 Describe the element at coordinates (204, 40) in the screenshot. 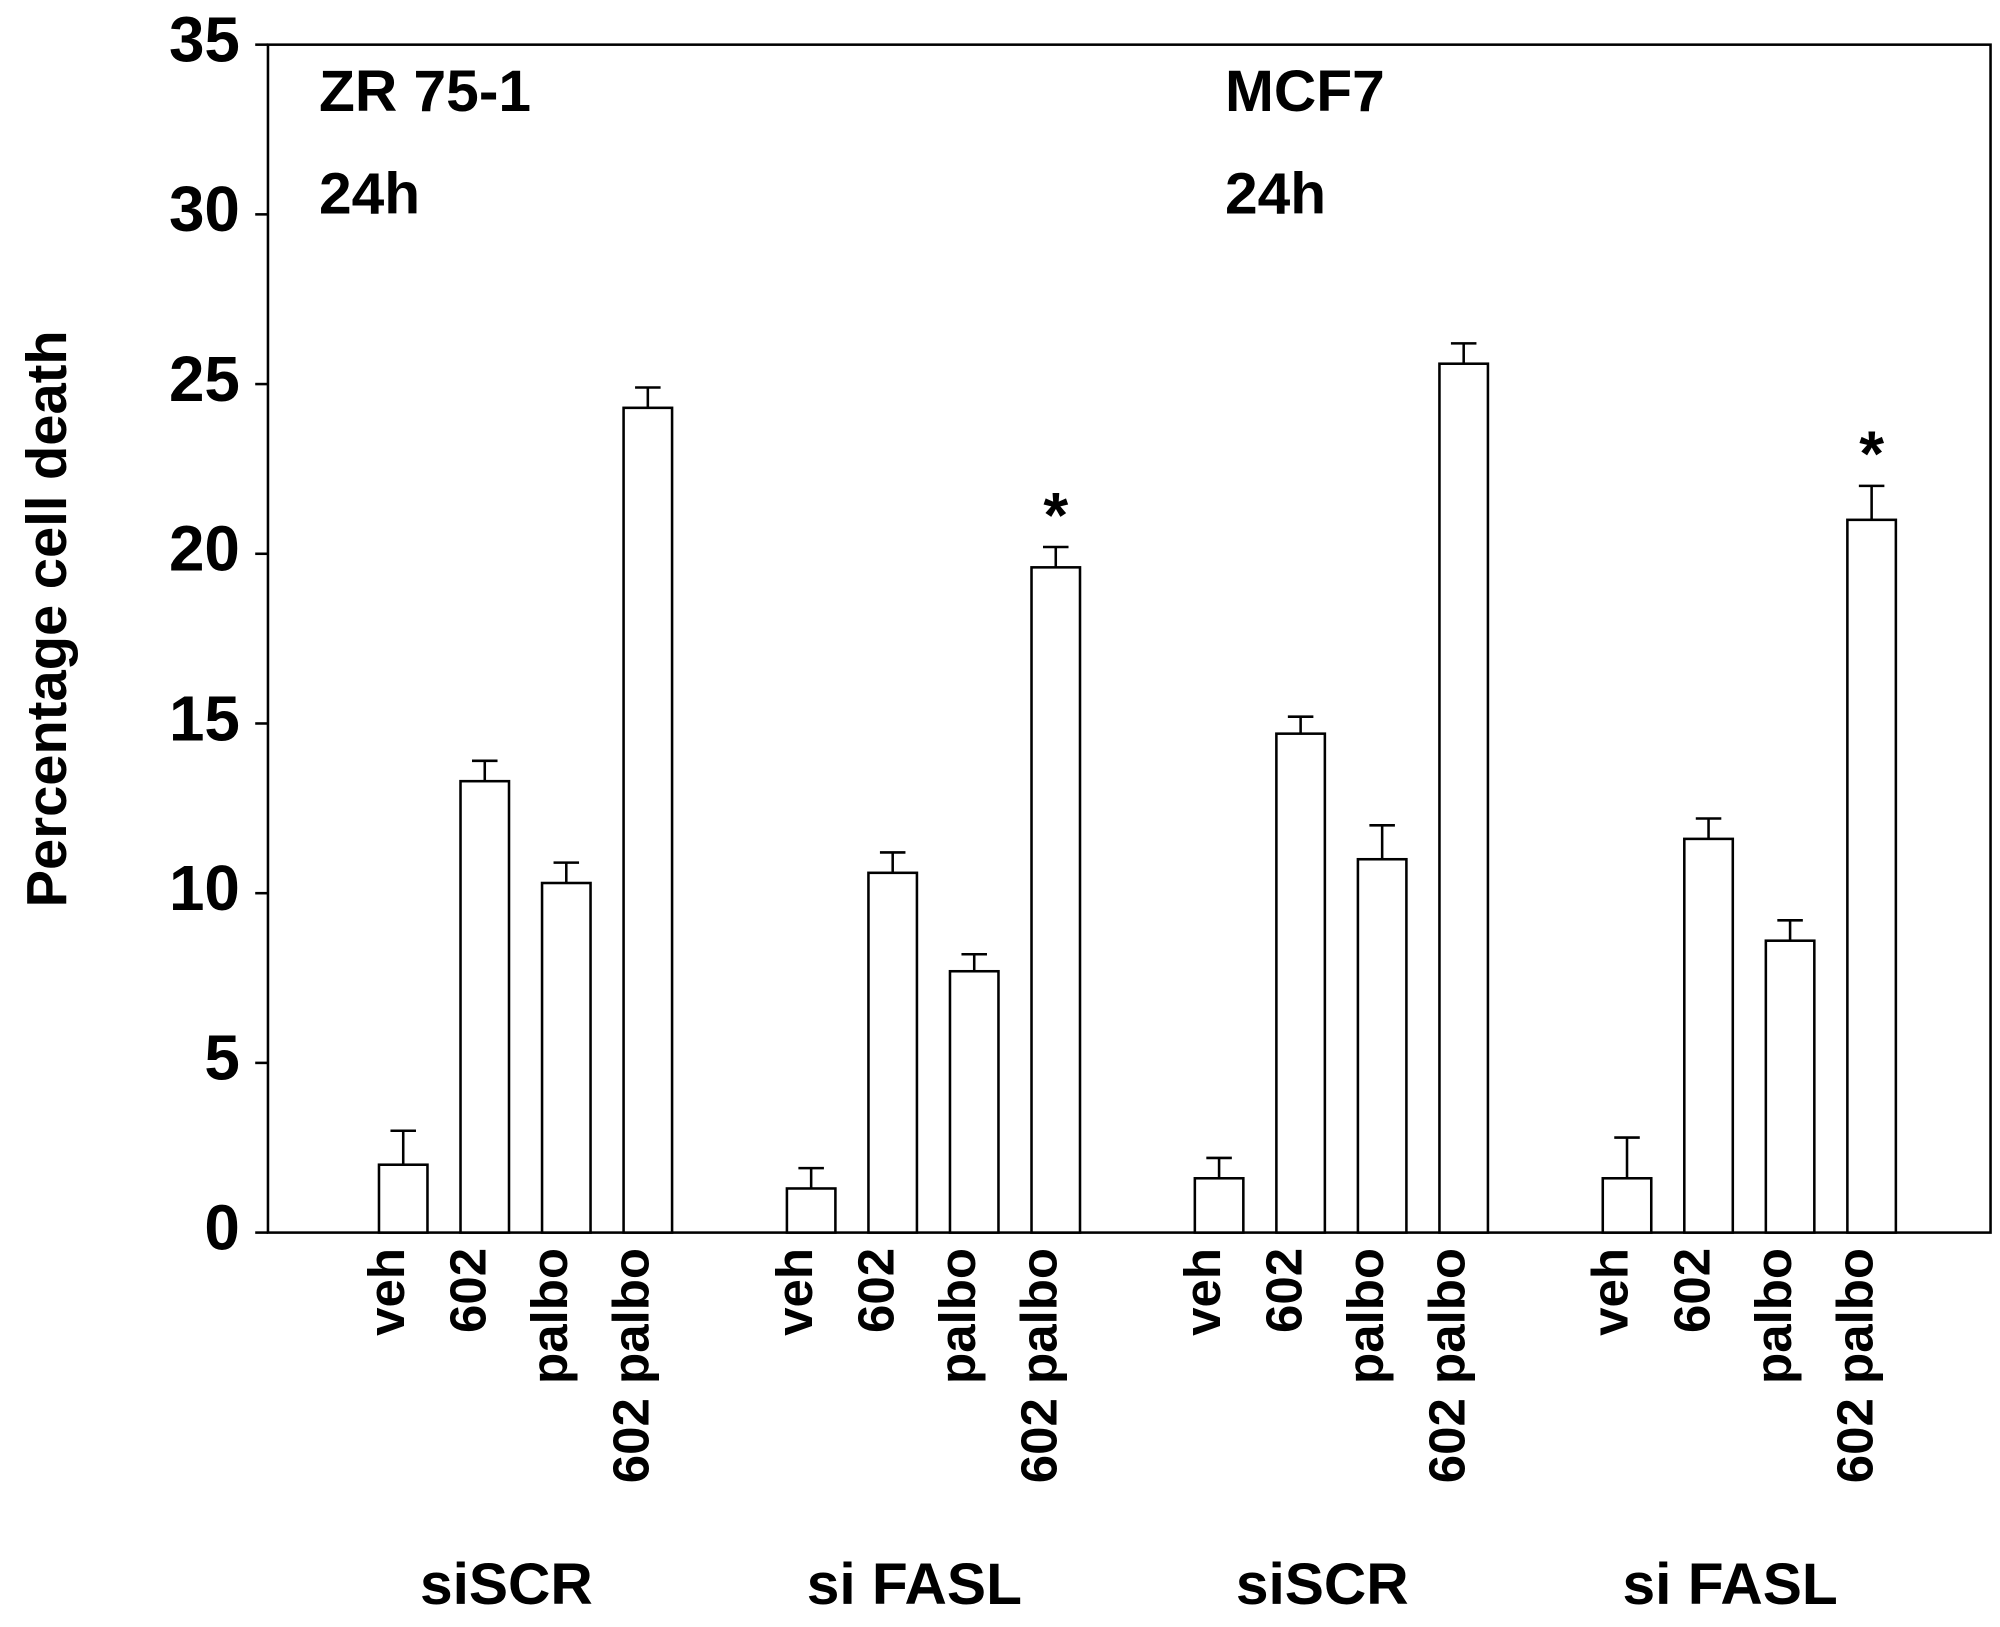

I see `y-tick-label: 35` at that location.